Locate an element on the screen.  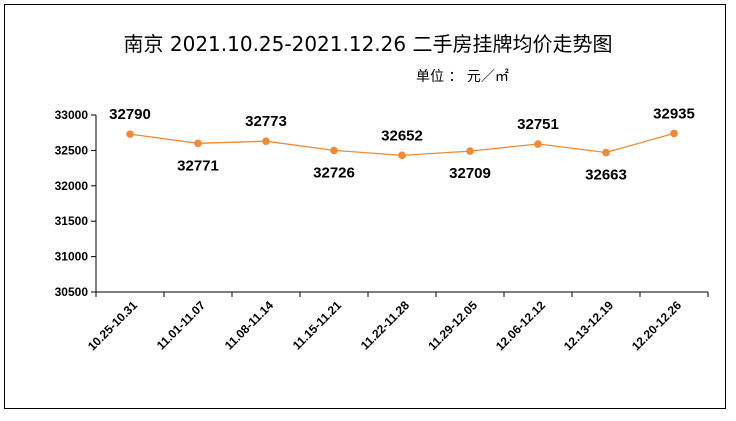
data-label: 32773 is located at coordinates (266, 121).